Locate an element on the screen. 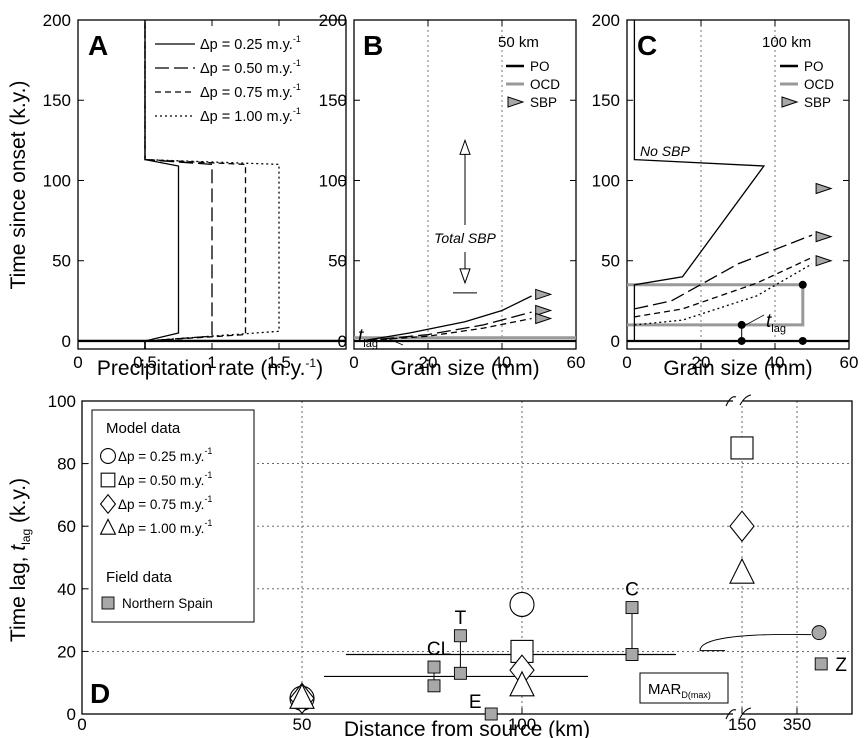 The image size is (864, 738). model-triangle-marker is located at coordinates (742, 571).